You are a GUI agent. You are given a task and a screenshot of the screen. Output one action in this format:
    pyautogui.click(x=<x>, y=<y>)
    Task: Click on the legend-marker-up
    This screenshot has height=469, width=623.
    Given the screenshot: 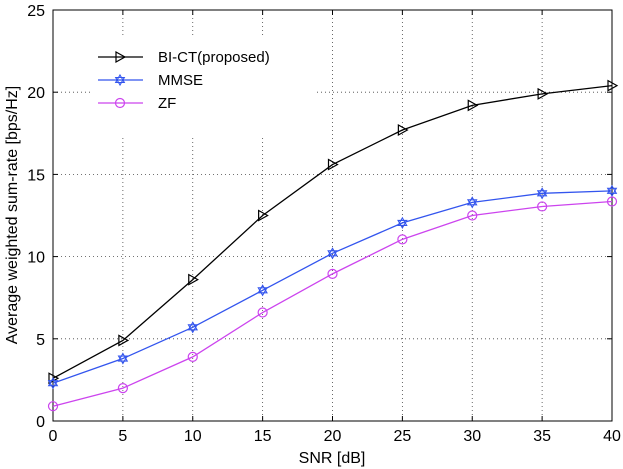 What is the action you would take?
    pyautogui.click(x=120, y=78)
    